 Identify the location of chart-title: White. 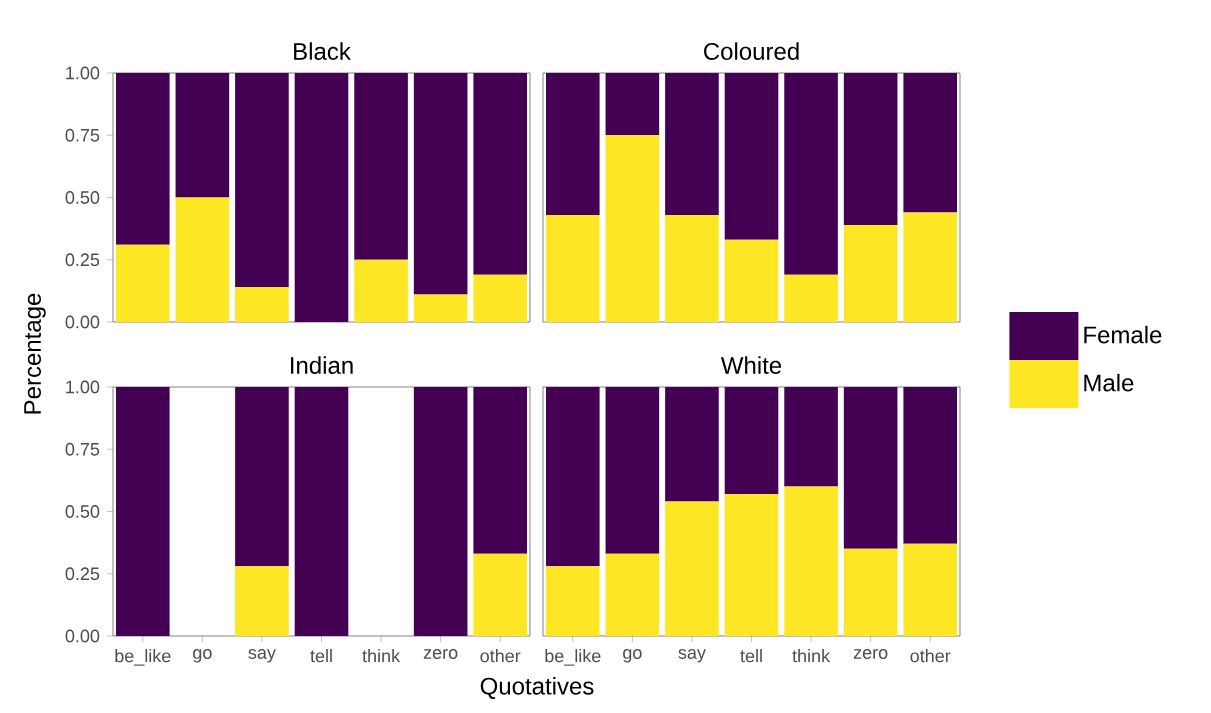
(751, 365).